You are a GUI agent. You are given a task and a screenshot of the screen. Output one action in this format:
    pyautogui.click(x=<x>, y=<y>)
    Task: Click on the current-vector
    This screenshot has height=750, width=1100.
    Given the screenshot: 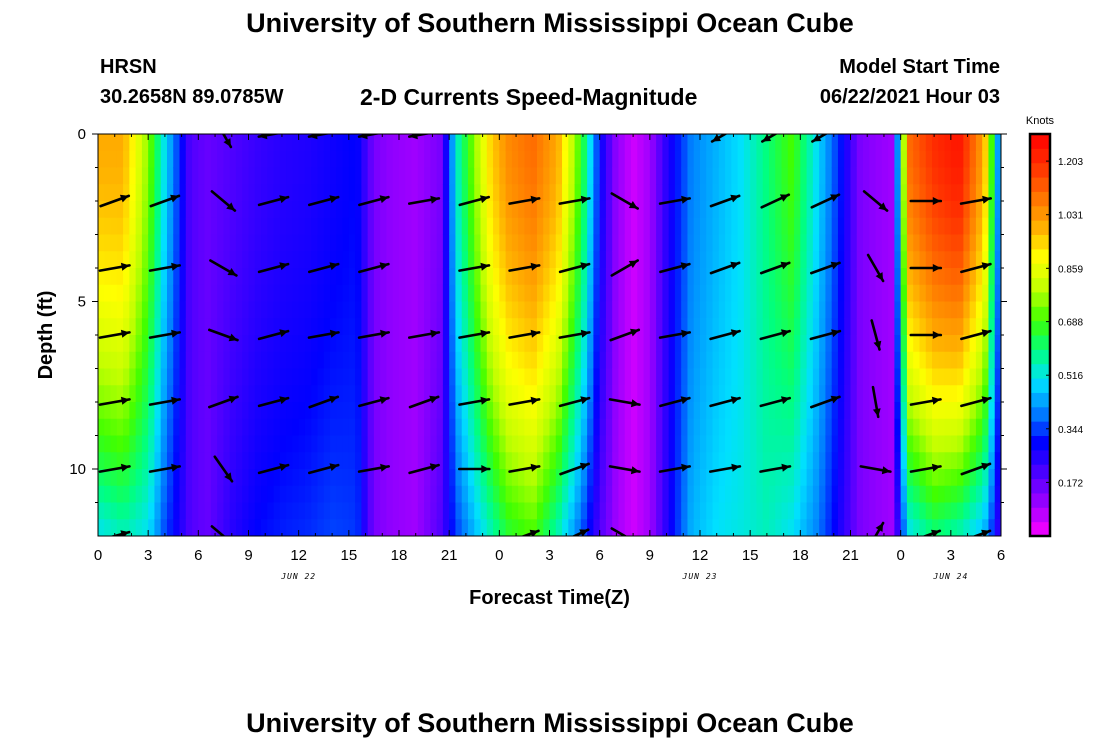 What is the action you would take?
    pyautogui.click(x=374, y=268)
    